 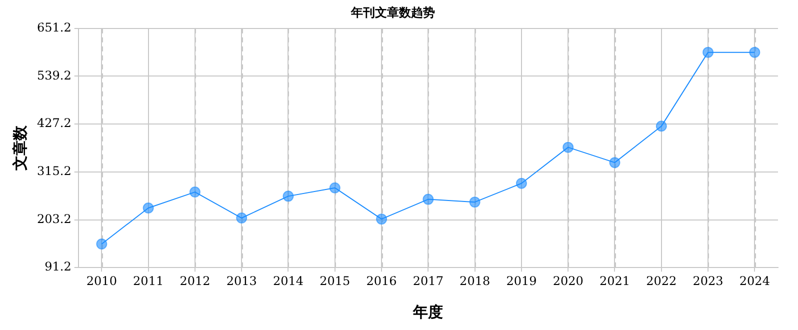 What do you see at coordinates (54, 27) in the screenshot?
I see `y-tick-label: 651.2` at bounding box center [54, 27].